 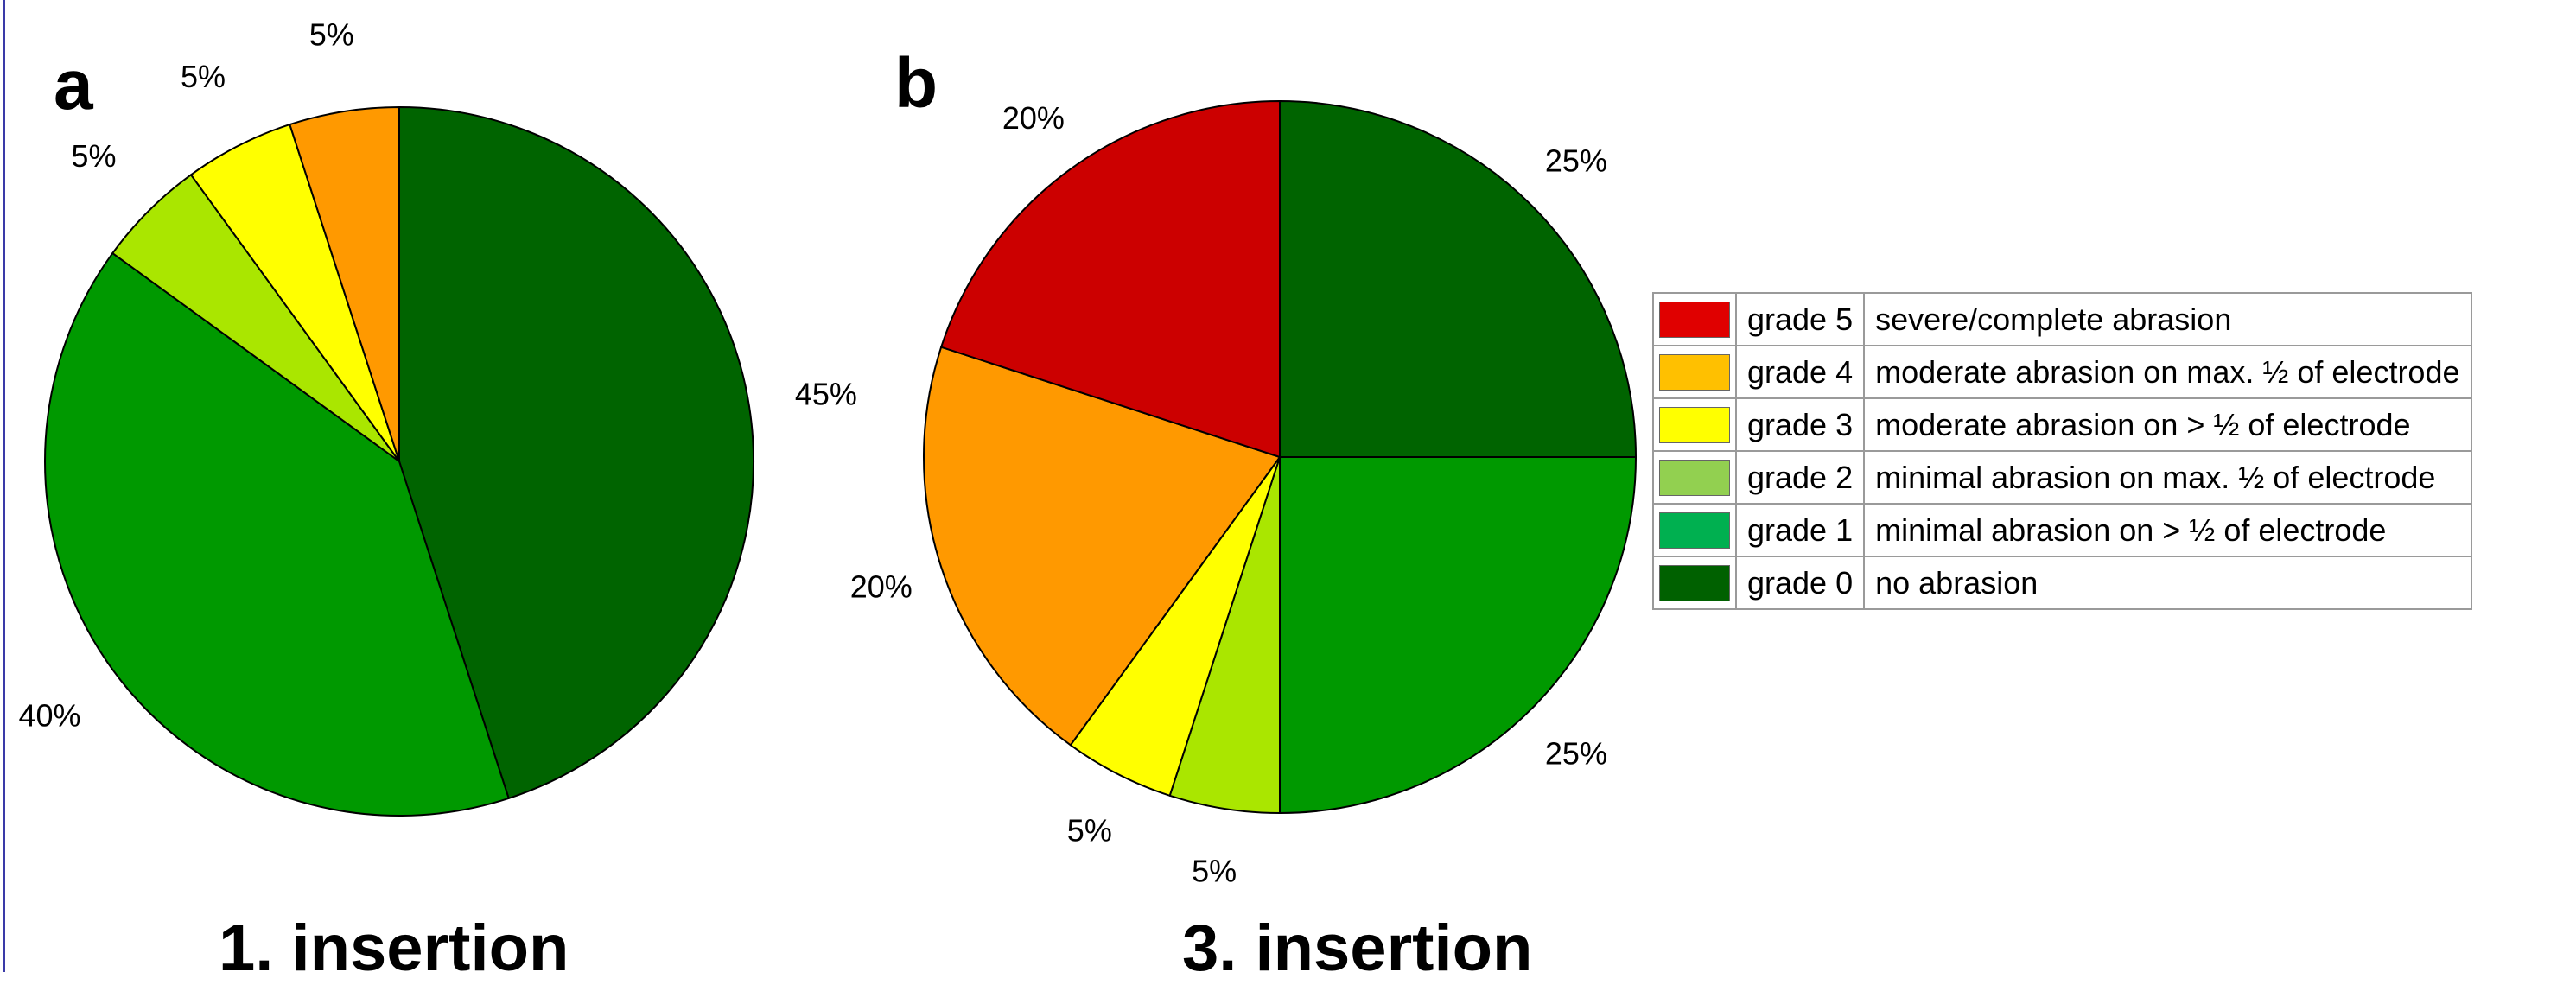 I want to click on panel-b-letter: b, so click(x=916, y=83).